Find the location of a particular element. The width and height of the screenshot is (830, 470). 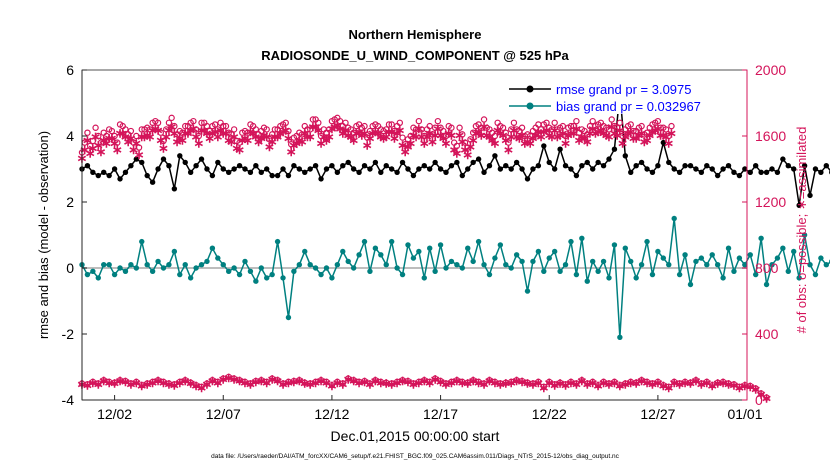

obs_assimilated-point-173: ∗ is located at coordinates (552, 136).